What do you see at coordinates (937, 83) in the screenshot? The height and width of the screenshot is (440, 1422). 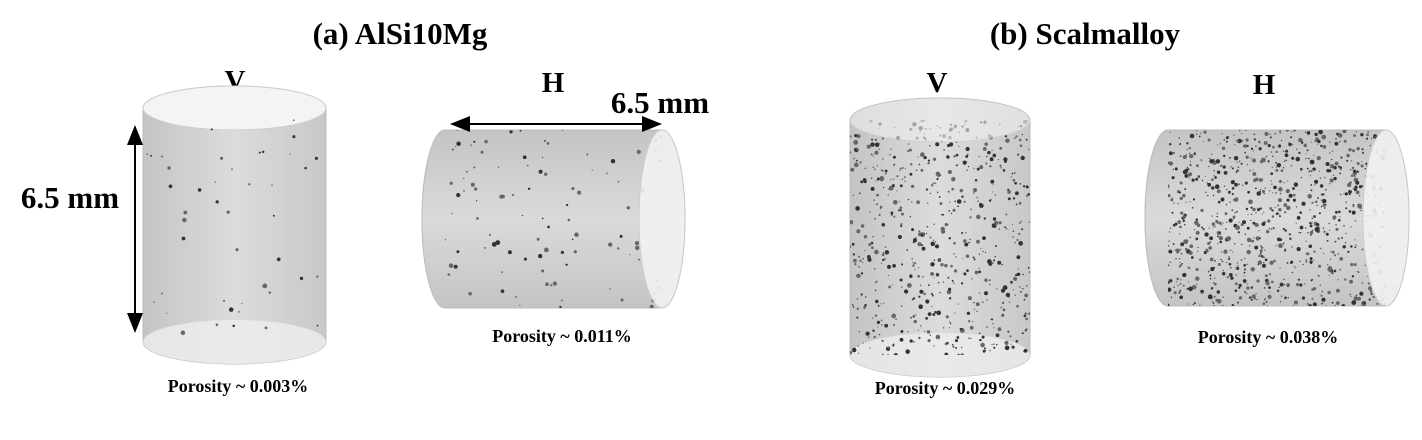 I see `orientation-label: V` at bounding box center [937, 83].